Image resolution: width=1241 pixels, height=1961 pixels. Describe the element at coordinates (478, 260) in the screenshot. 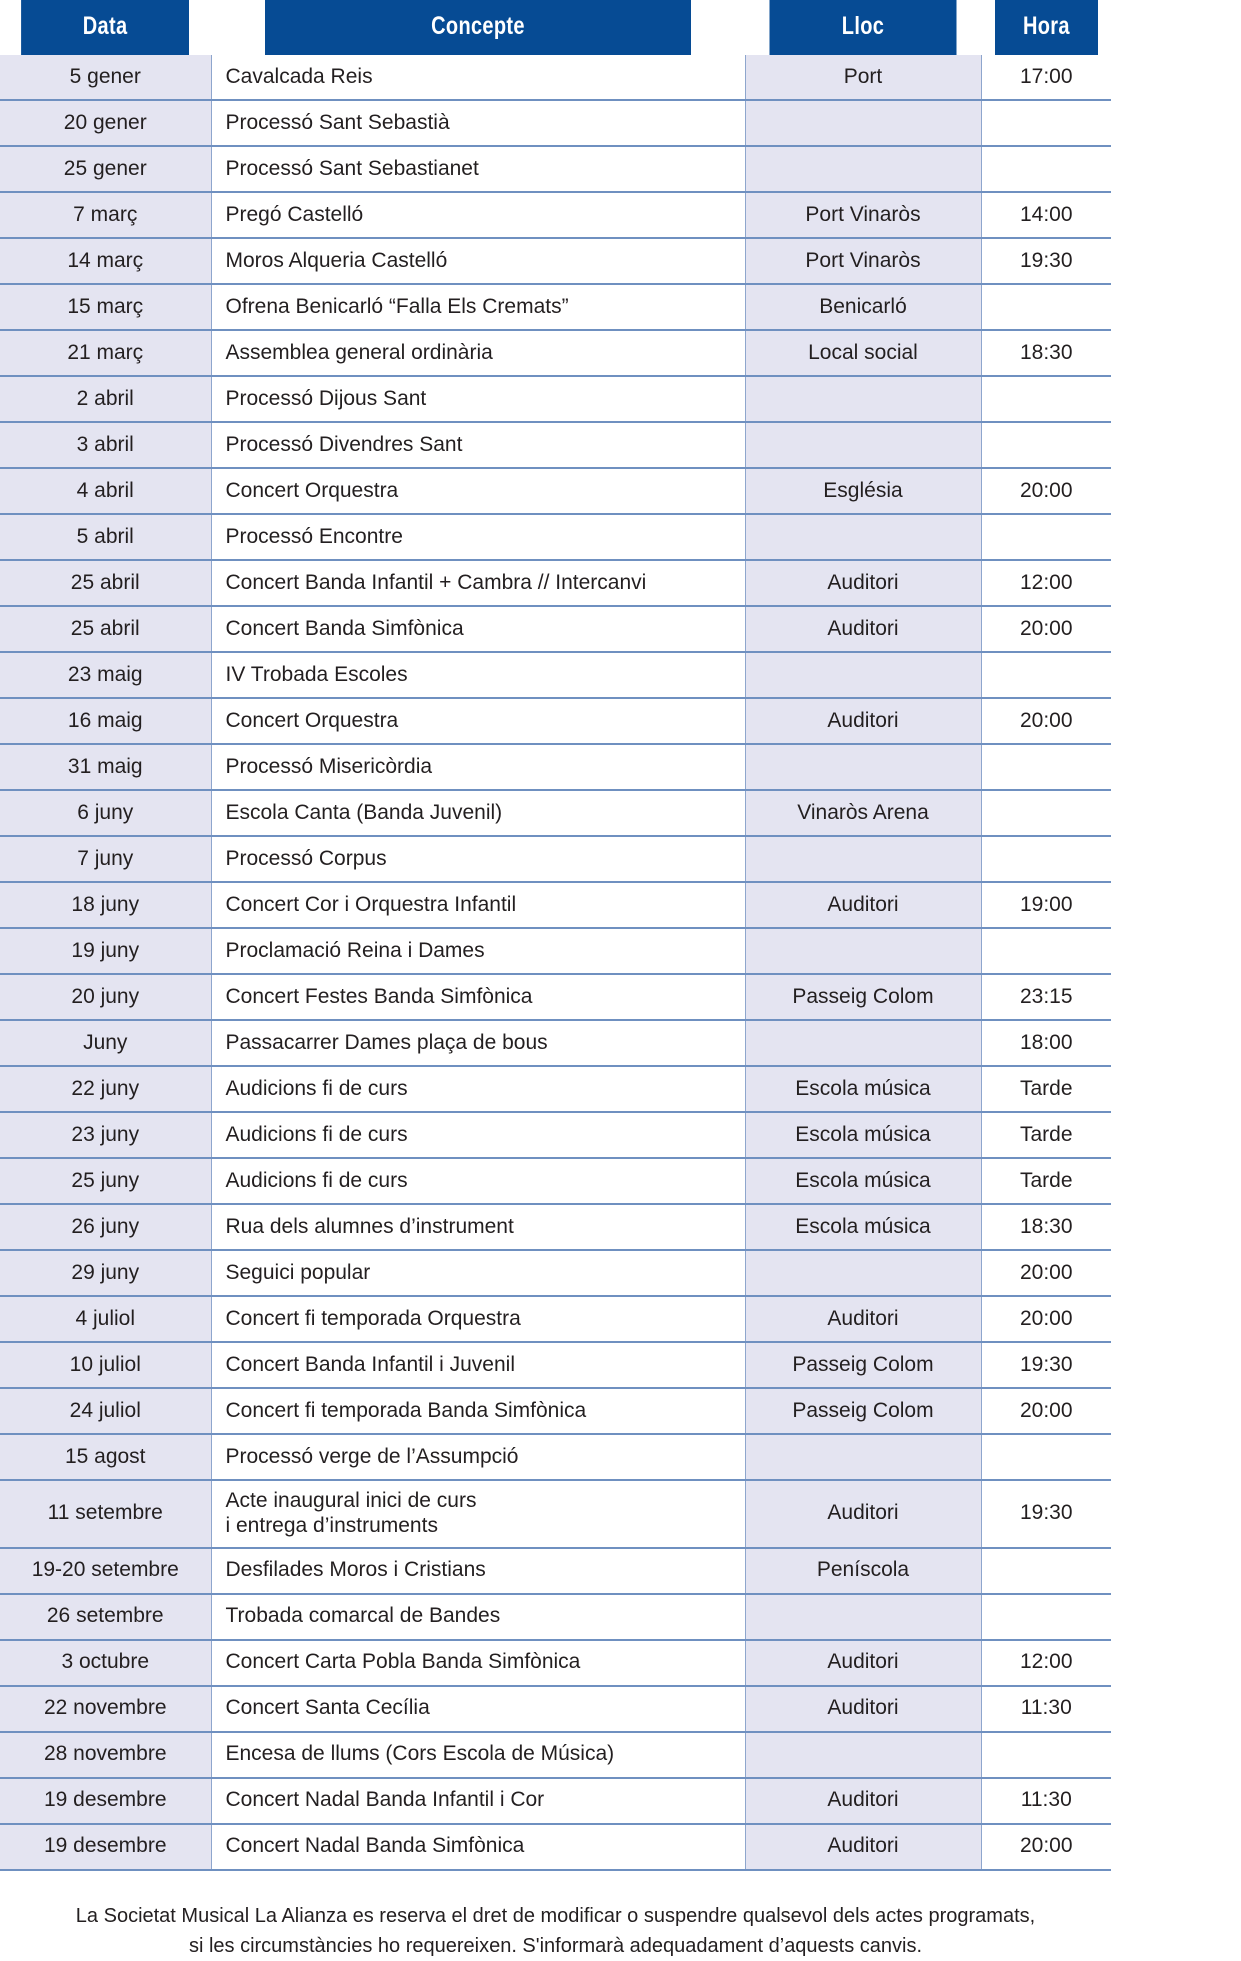

I see `cell-concepte: Moros Alqueria Castelló` at that location.